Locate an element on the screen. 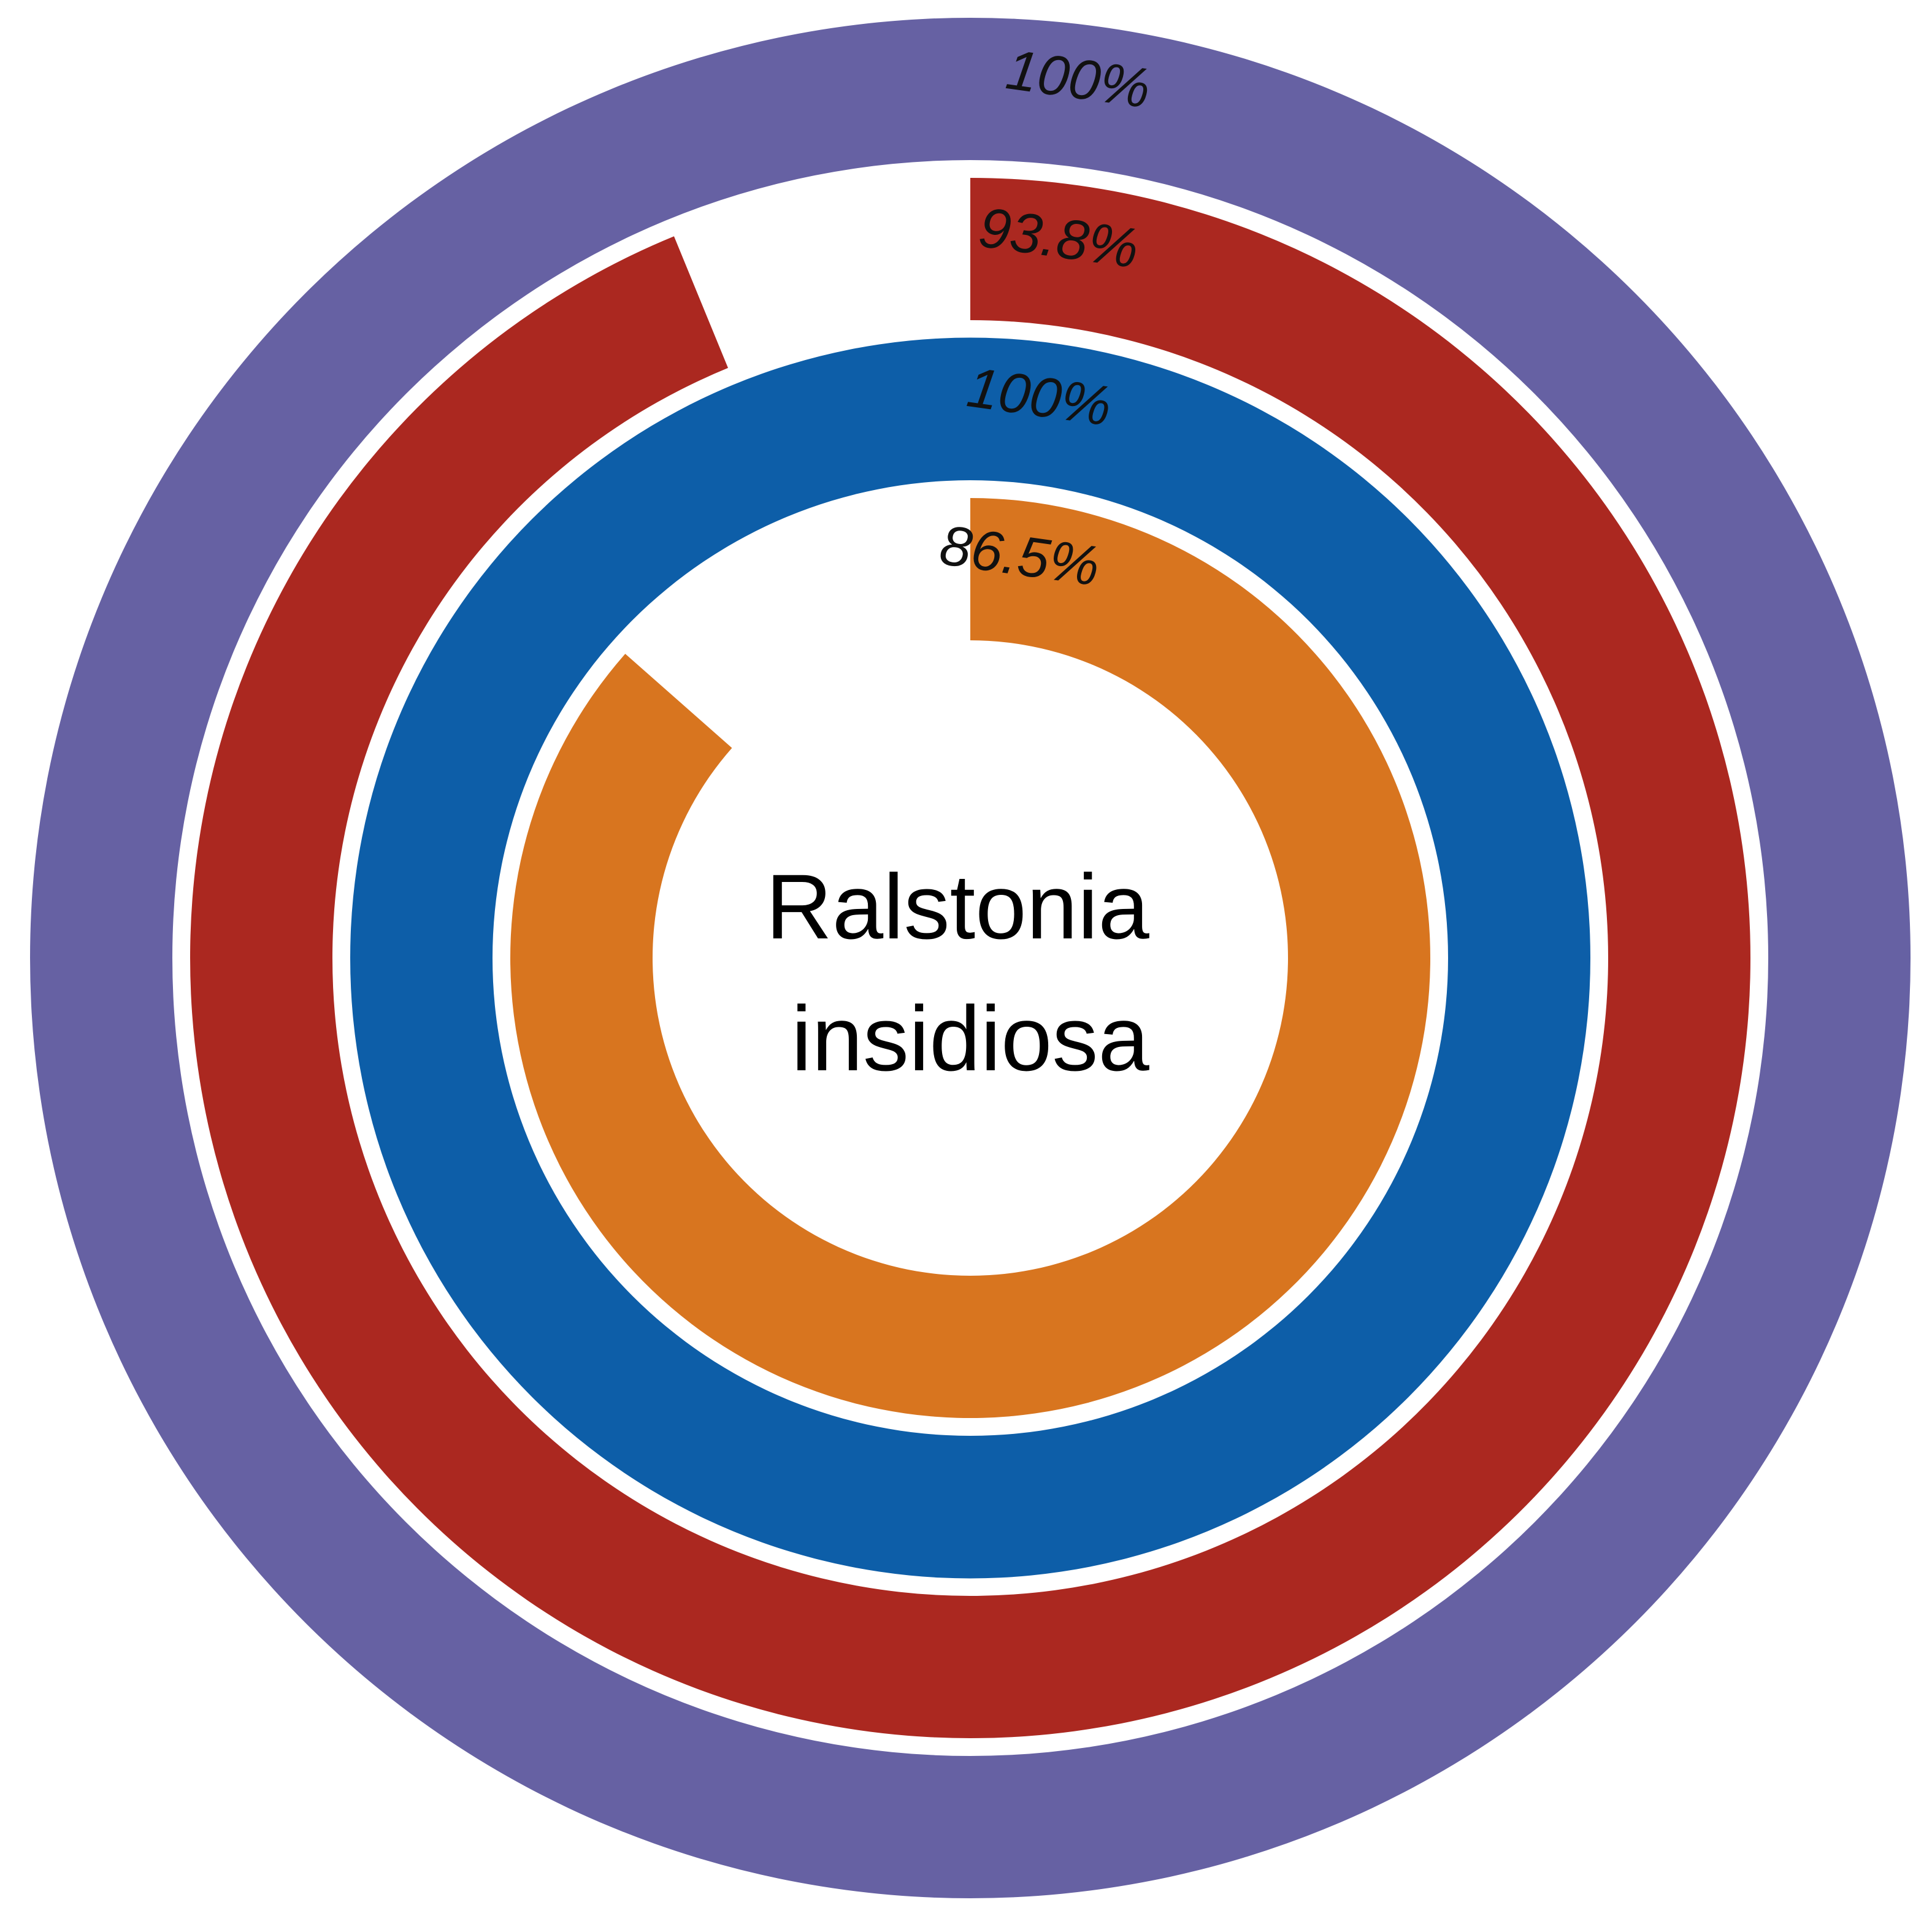 The height and width of the screenshot is (1932, 1932). center-label-line-2: insidiosa is located at coordinates (970, 1038).